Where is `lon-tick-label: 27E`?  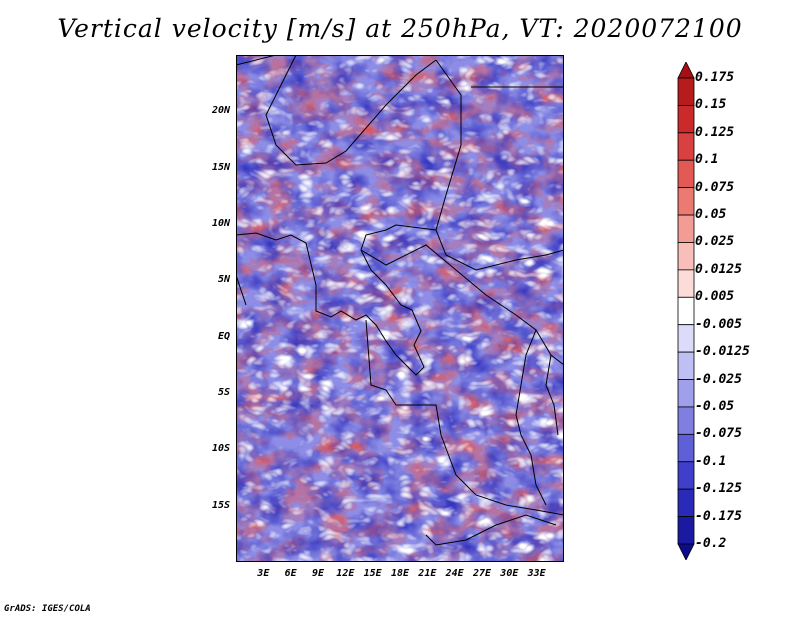
lon-tick-label: 27E is located at coordinates (482, 573).